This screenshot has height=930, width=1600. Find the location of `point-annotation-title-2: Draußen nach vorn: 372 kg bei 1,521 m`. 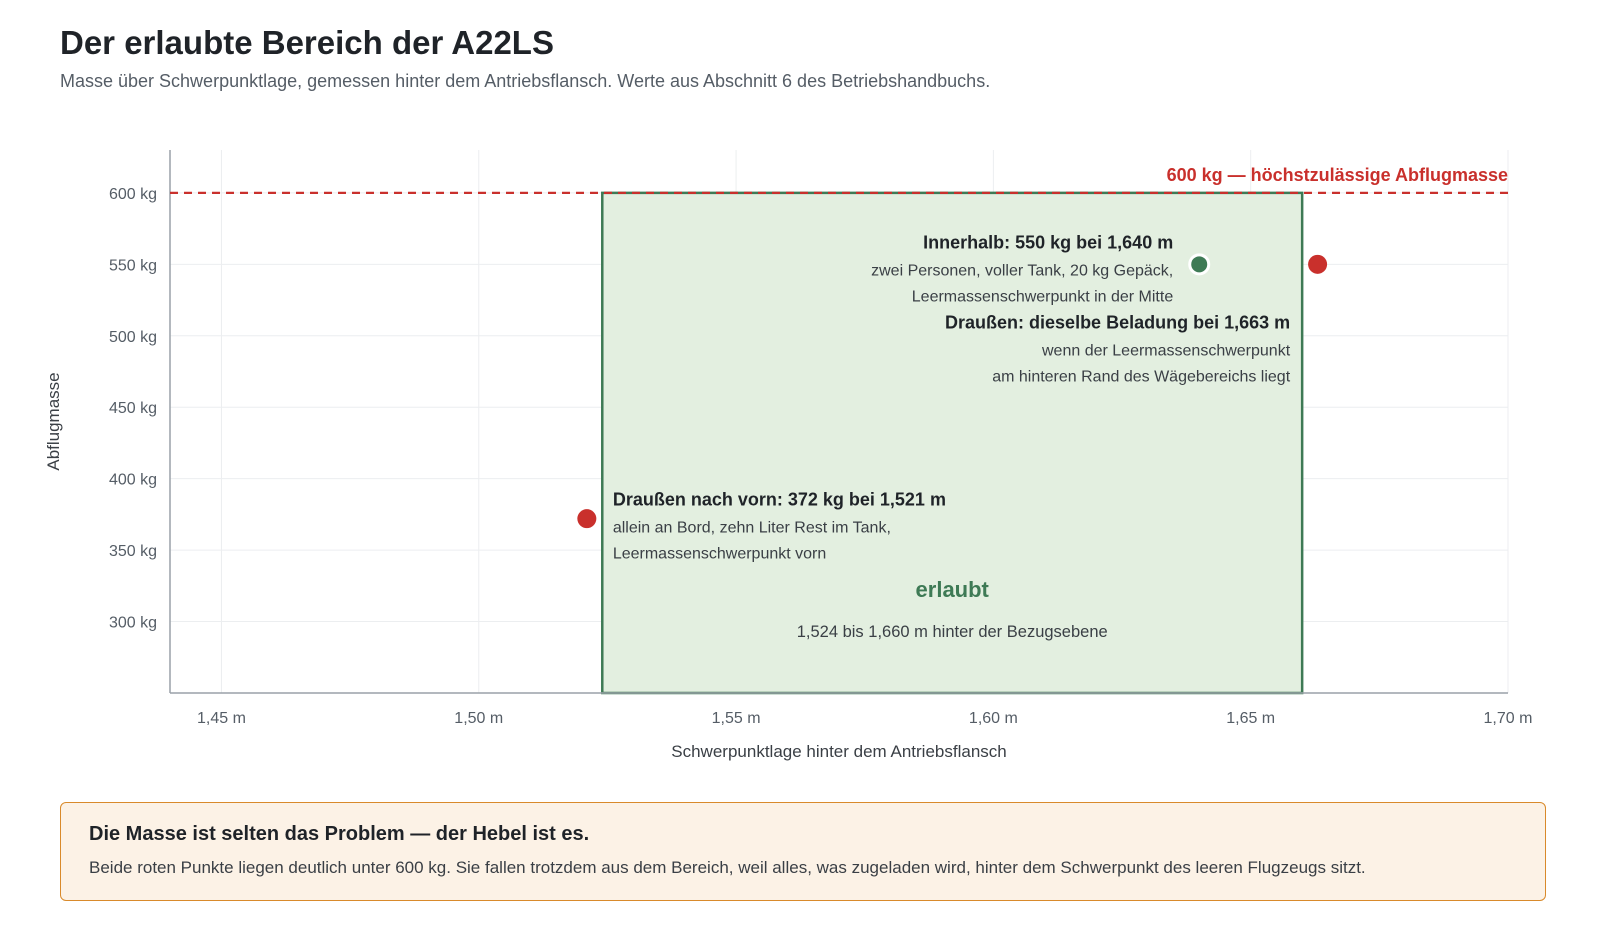

point-annotation-title-2: Draußen nach vorn: 372 kg bei 1,521 m is located at coordinates (779, 500).